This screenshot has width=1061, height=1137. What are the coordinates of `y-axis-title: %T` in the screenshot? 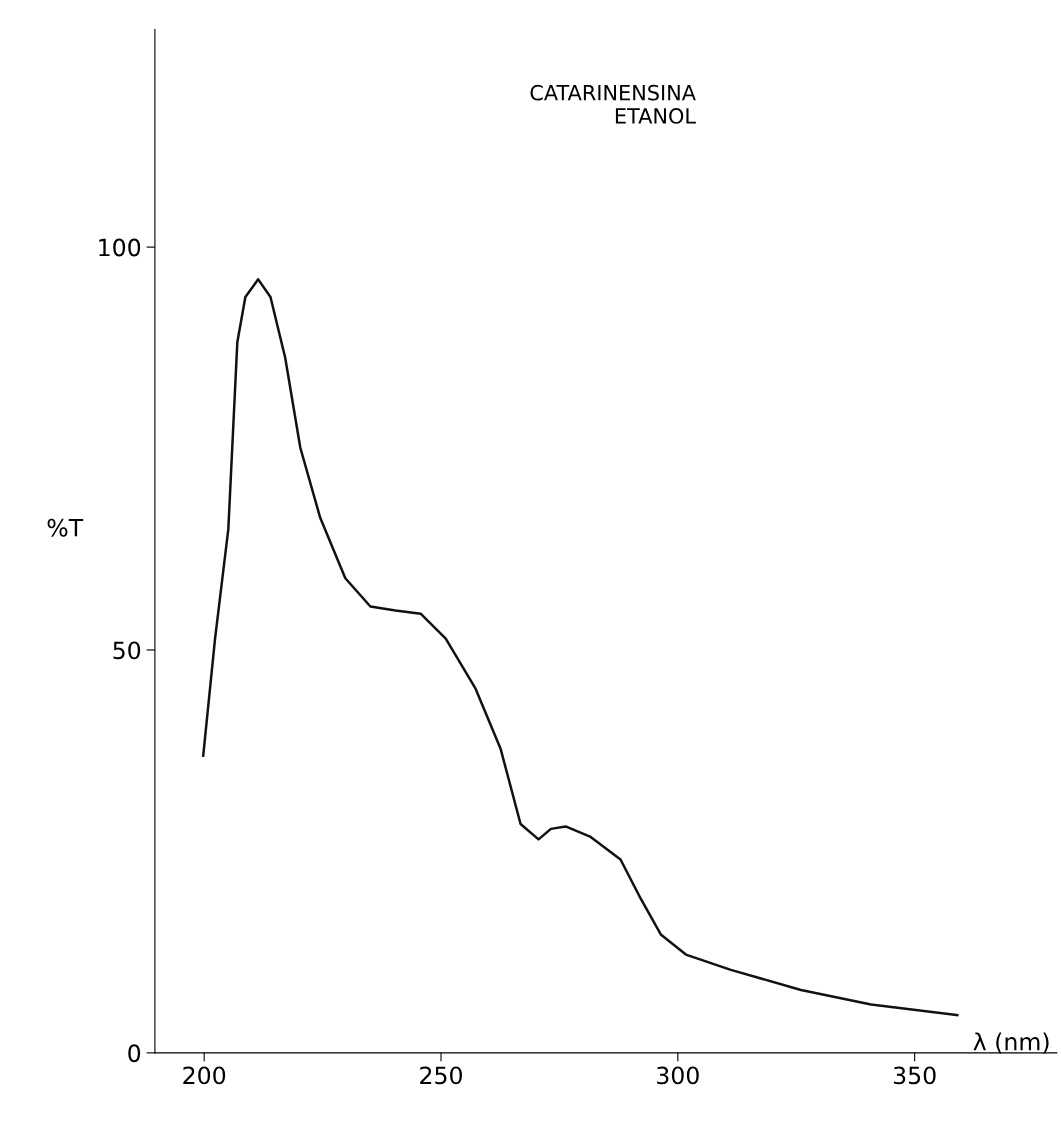 It's located at (65, 527).